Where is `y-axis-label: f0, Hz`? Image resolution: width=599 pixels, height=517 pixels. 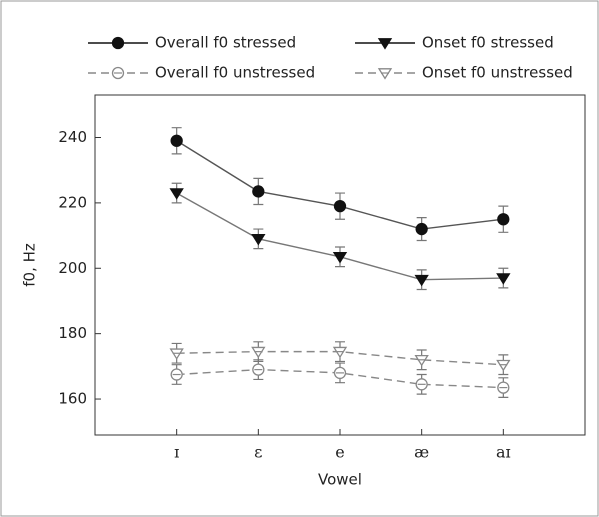
y-axis-label: f0, Hz is located at coordinates (30, 265).